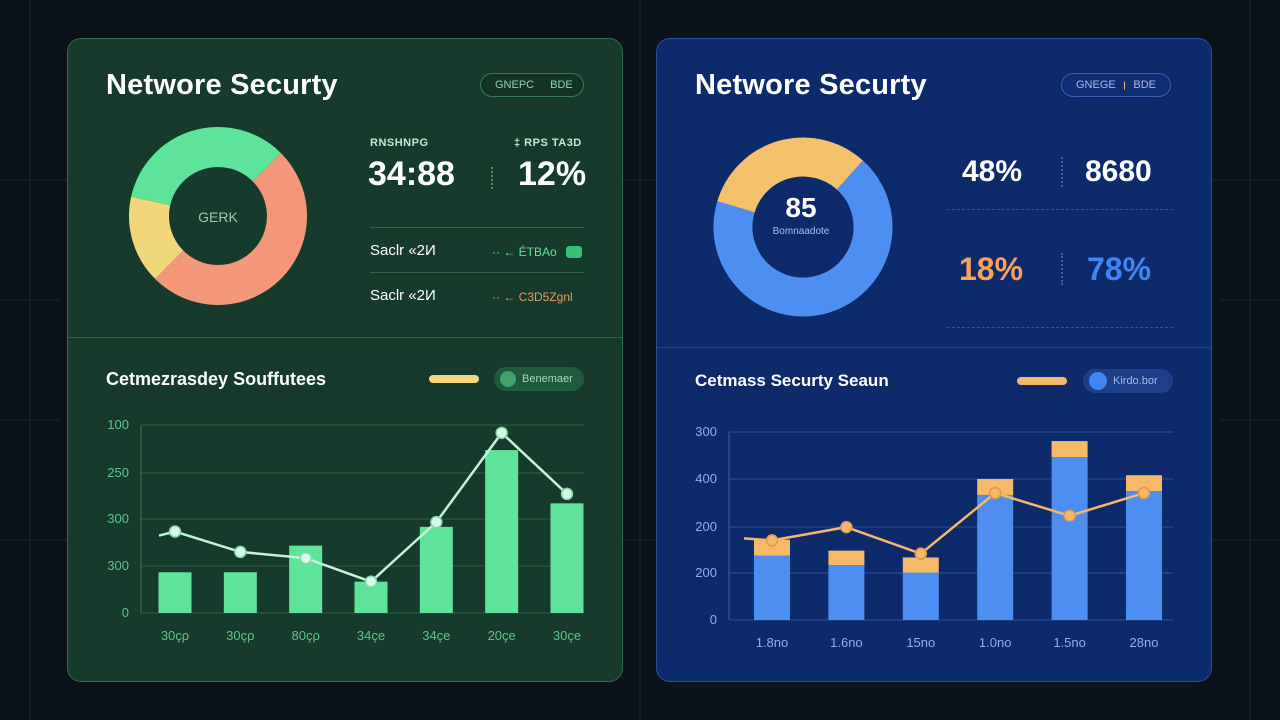 This screenshot has height=720, width=1280. Describe the element at coordinates (399, 143) in the screenshot. I see `left-stat-label-a: RNSHNPG` at that location.